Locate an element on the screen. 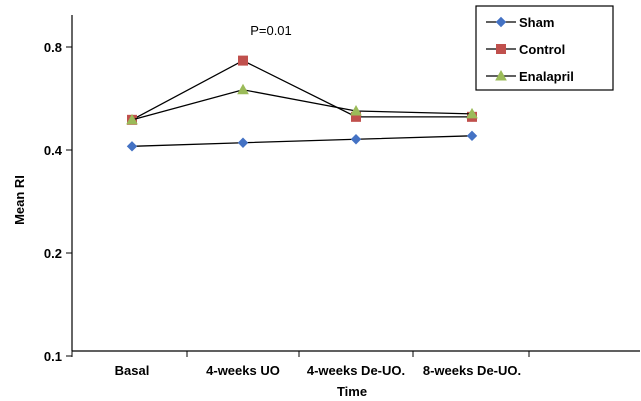  p-value-annotation: P=0.01 is located at coordinates (271, 30).